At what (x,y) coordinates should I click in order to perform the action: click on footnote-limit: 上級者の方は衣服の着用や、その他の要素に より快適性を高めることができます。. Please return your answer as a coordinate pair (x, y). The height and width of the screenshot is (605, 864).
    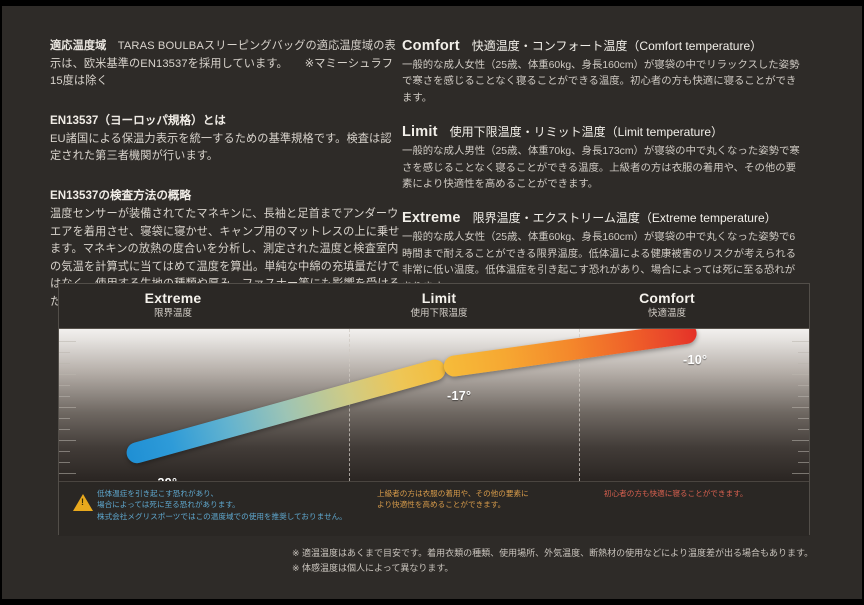
    Looking at the image, I should click on (487, 499).